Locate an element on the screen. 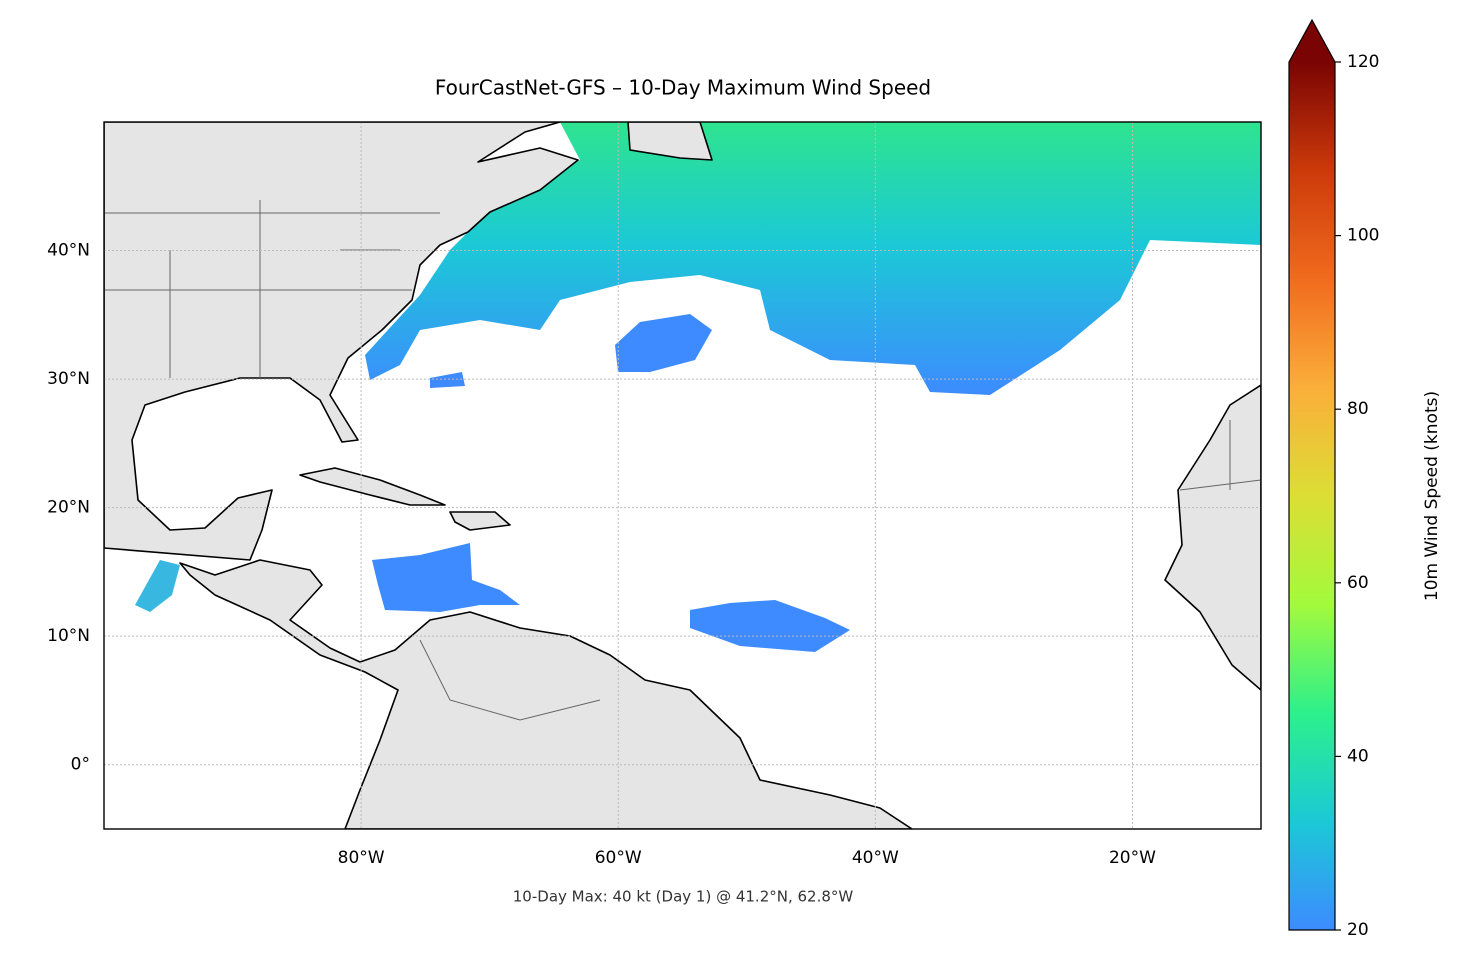  x-tick-label: 40°W is located at coordinates (875, 858).